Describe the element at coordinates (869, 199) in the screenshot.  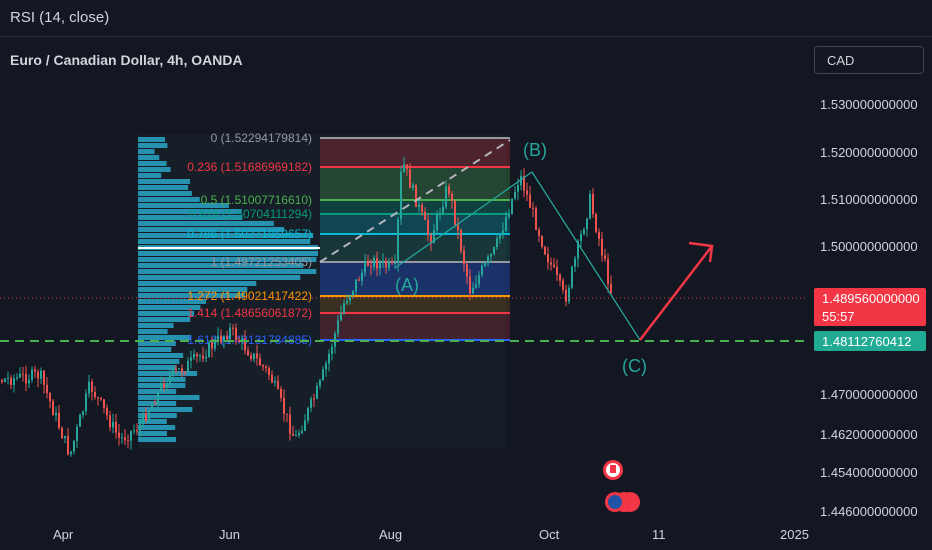
I see `price-tick: 1.510000000000` at that location.